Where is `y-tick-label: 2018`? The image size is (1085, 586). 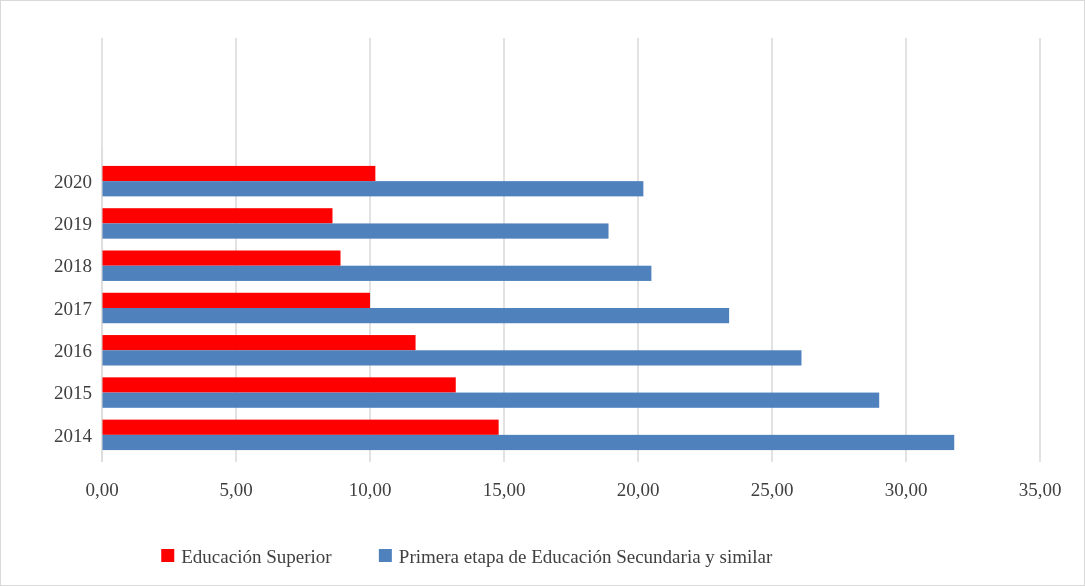 y-tick-label: 2018 is located at coordinates (73, 266).